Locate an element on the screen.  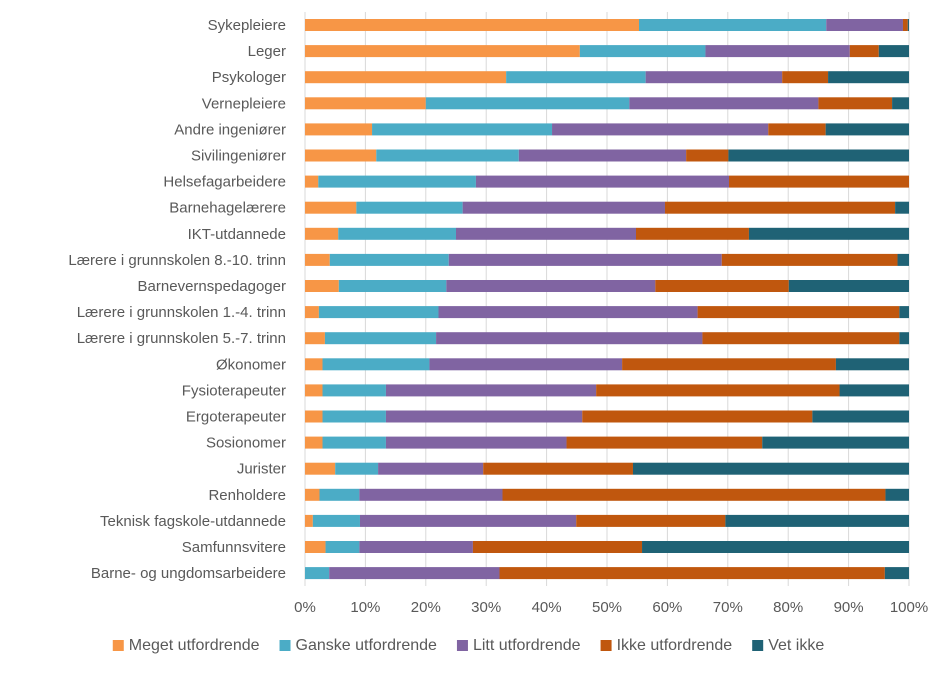
category-label: IKT-utdannede is located at coordinates (237, 234).